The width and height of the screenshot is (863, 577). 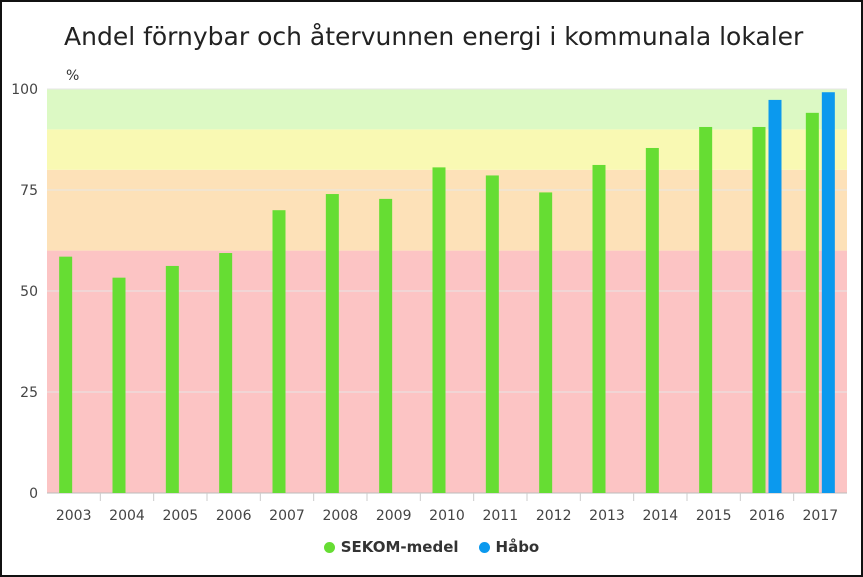 I want to click on bar-SEKOM-medel-2011, so click(x=492, y=334).